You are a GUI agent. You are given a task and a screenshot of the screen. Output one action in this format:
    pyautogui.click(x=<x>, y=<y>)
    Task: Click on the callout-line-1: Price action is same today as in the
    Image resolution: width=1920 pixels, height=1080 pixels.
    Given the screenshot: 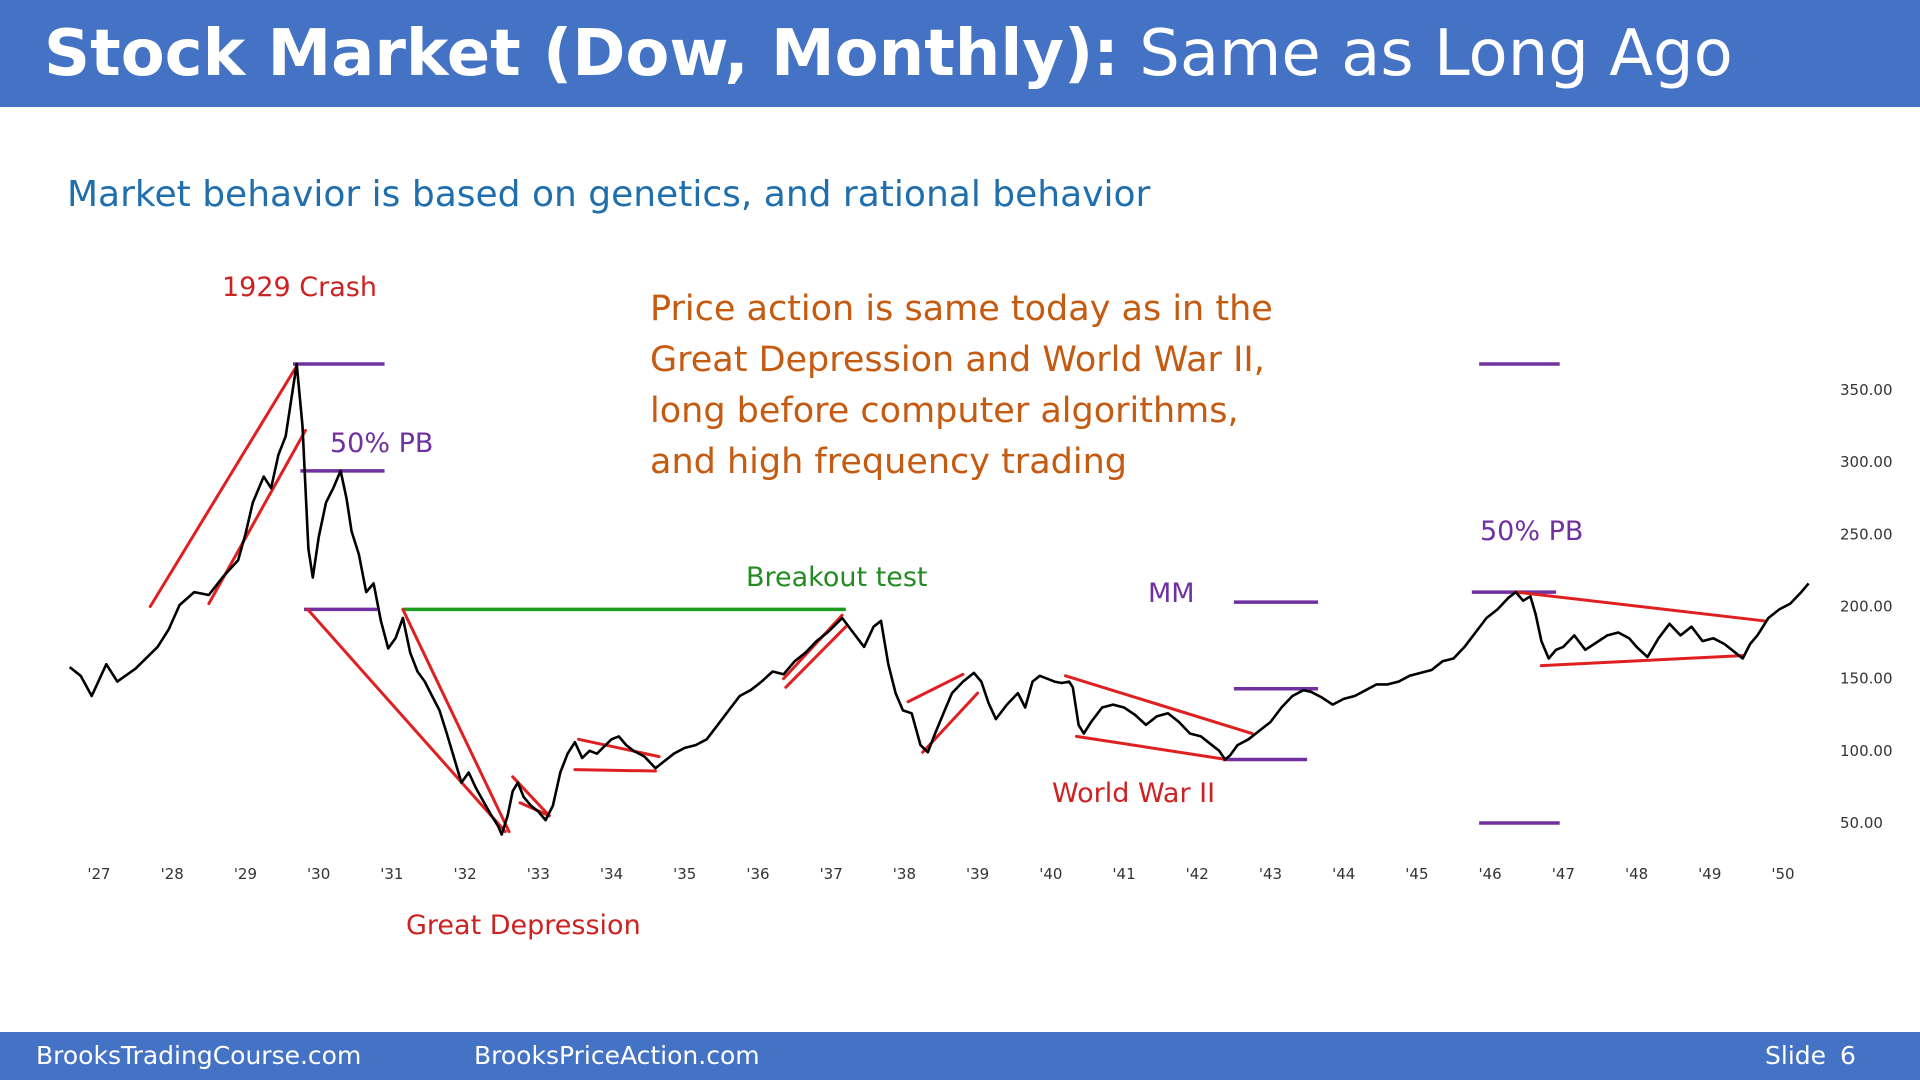 What is the action you would take?
    pyautogui.click(x=961, y=309)
    